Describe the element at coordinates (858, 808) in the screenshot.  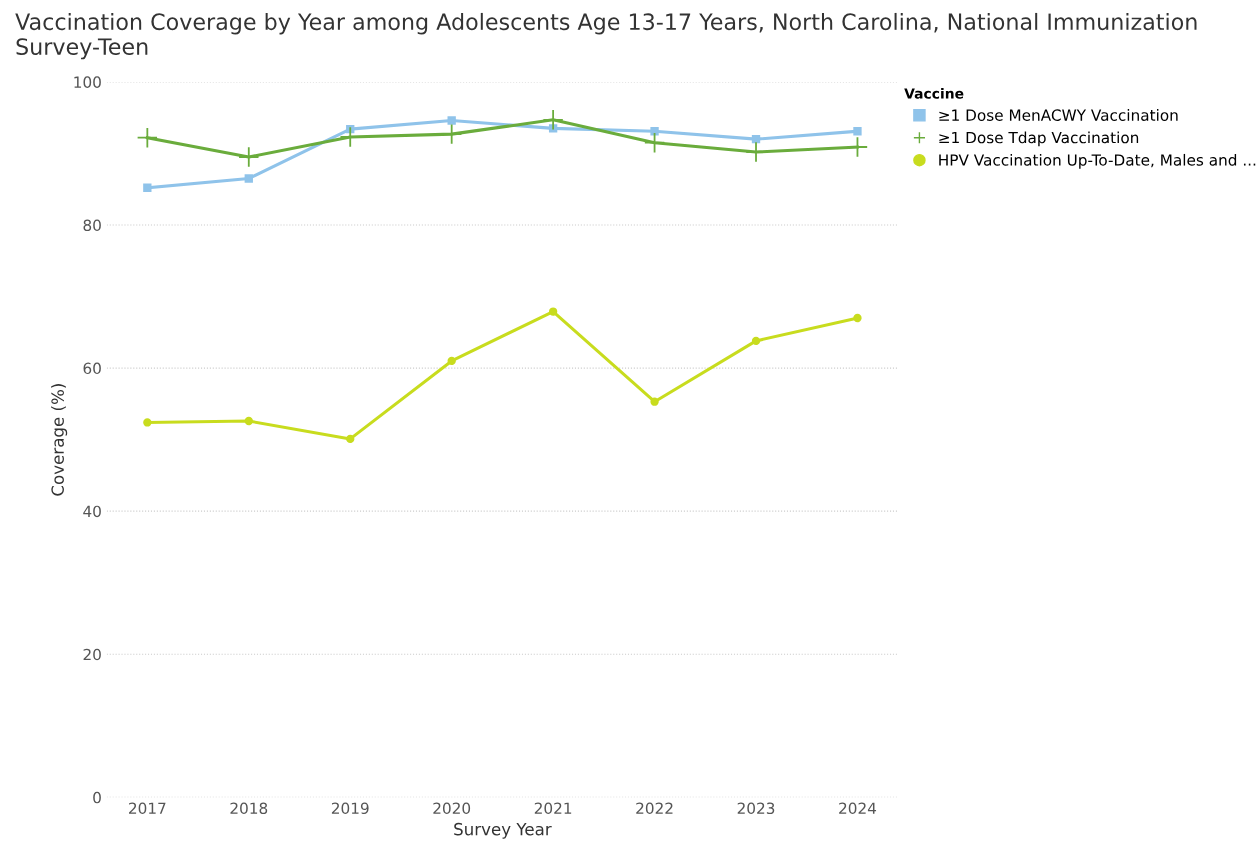
I see `x-tick-label: 2024` at that location.